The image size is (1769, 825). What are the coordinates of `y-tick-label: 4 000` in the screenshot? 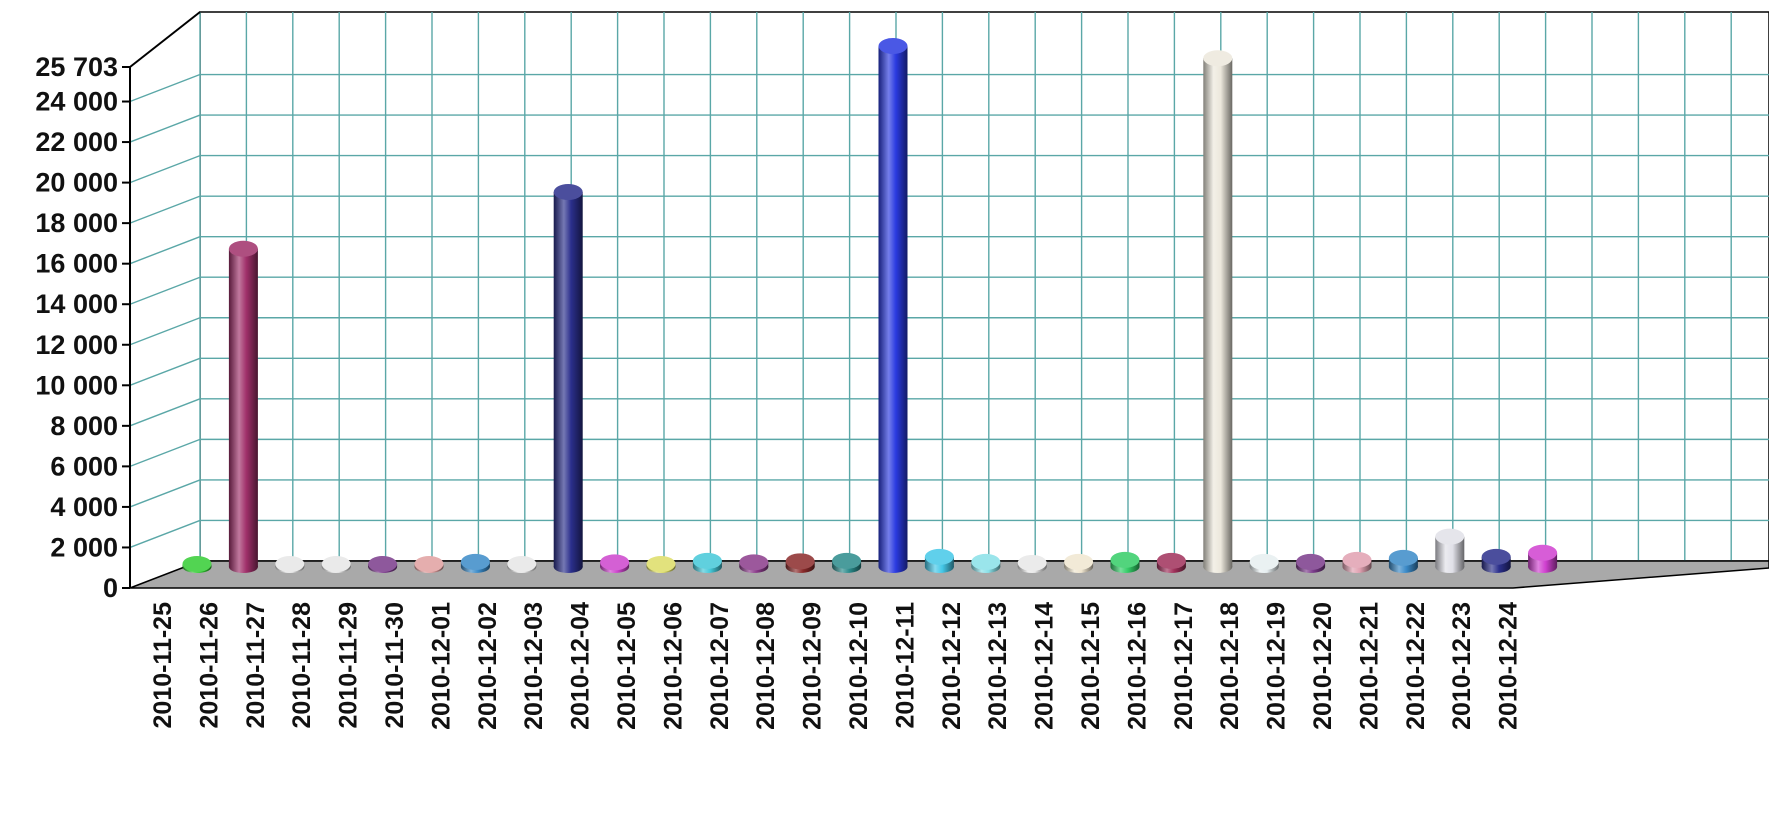 It's located at (84, 507).